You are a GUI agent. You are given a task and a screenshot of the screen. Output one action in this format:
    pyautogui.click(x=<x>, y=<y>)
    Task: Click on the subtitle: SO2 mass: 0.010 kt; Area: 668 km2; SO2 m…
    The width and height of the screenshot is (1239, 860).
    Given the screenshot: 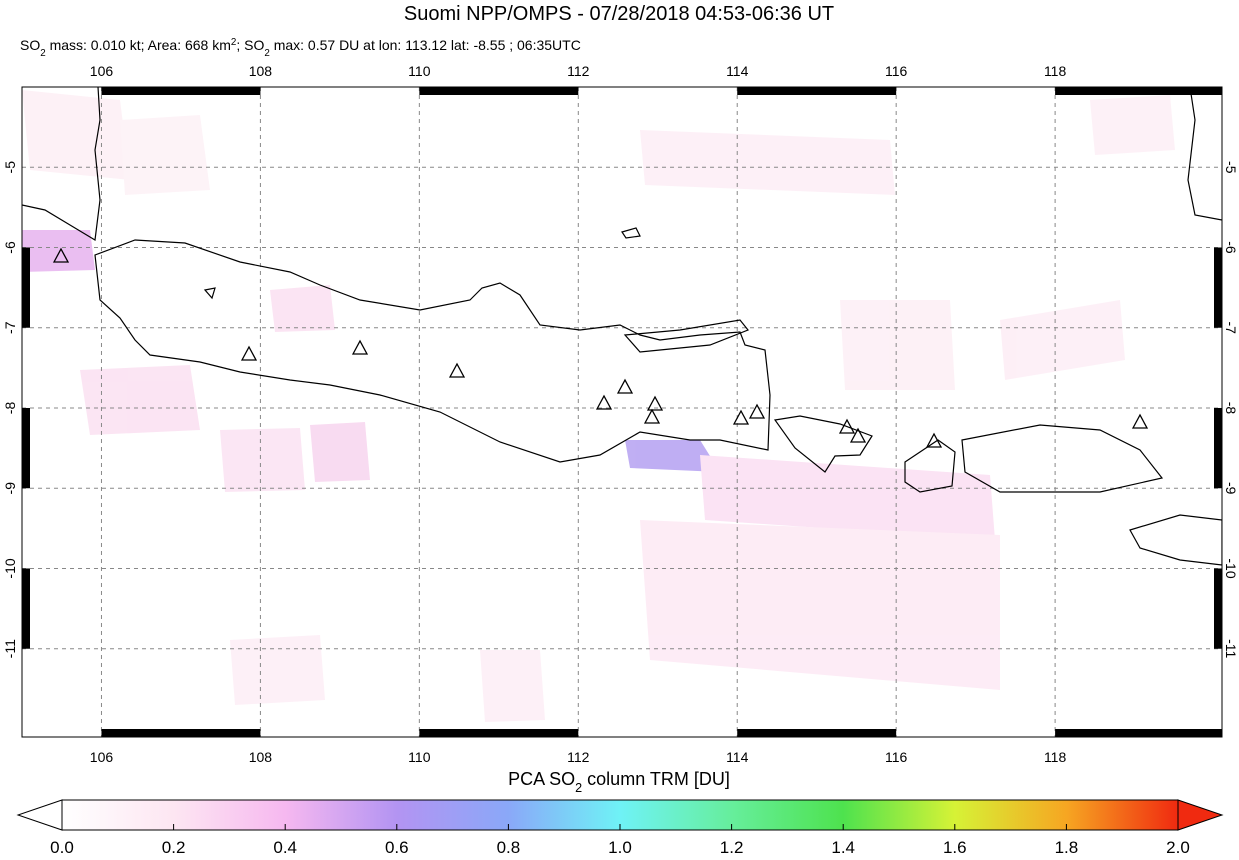 What is the action you would take?
    pyautogui.click(x=300, y=48)
    